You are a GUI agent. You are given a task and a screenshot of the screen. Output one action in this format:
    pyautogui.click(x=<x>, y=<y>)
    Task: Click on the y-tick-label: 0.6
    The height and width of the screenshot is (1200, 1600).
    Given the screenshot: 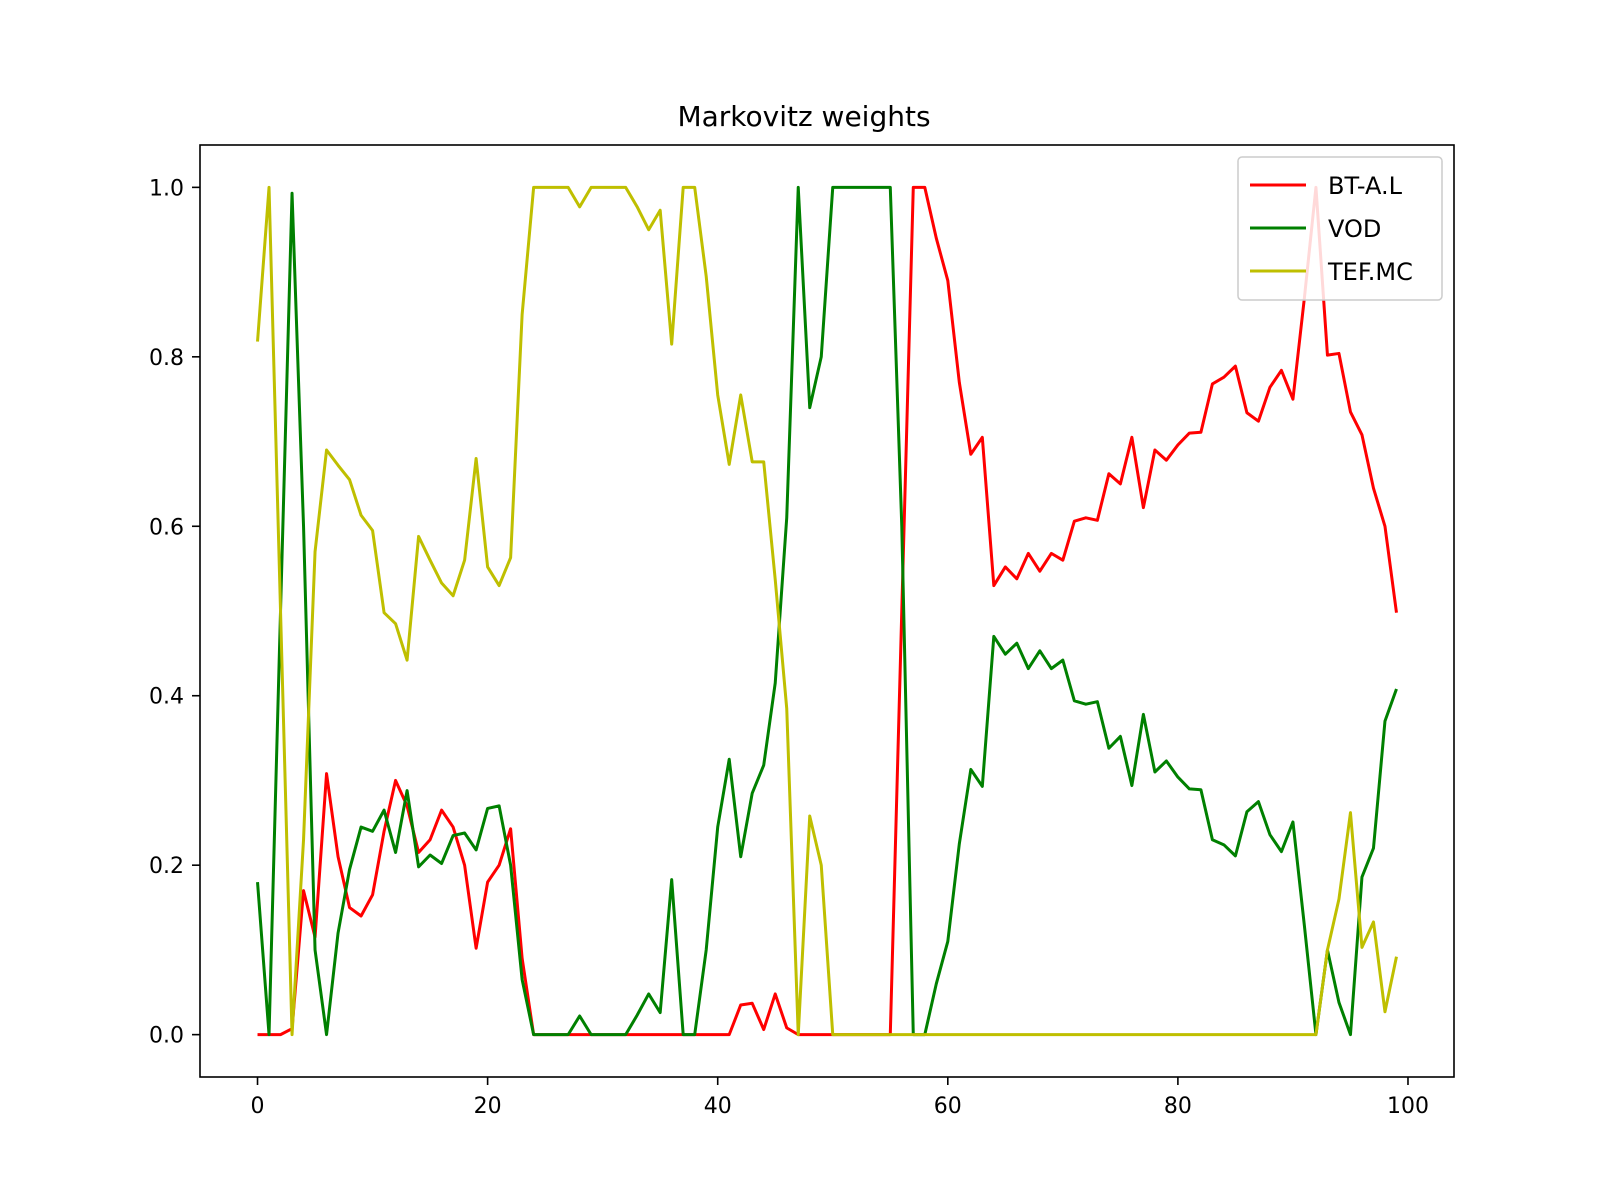 What is the action you would take?
    pyautogui.click(x=166, y=527)
    